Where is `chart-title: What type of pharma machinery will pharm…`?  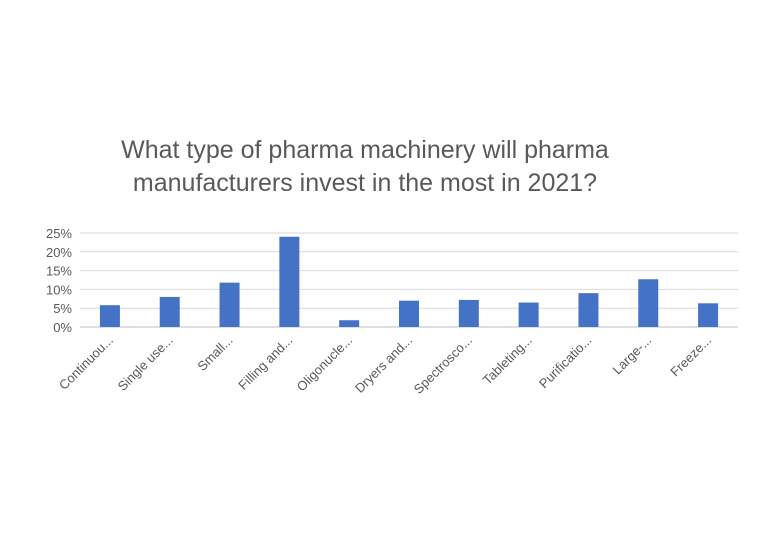 chart-title: What type of pharma machinery will pharm… is located at coordinates (365, 167).